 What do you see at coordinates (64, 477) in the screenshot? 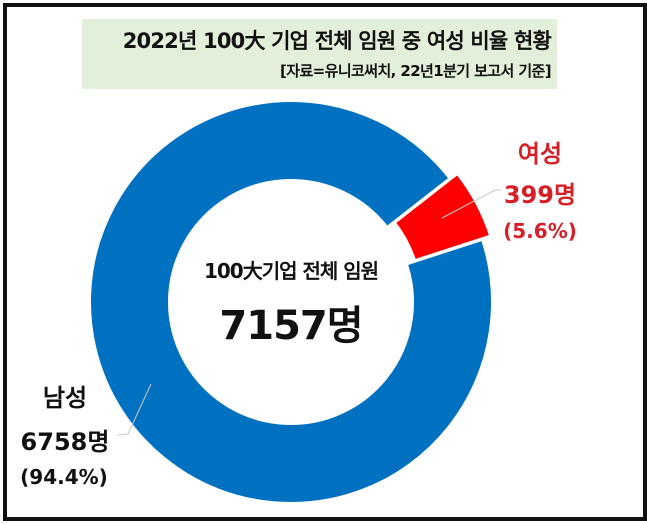
I see `male-label-pct: (94.4%)` at bounding box center [64, 477].